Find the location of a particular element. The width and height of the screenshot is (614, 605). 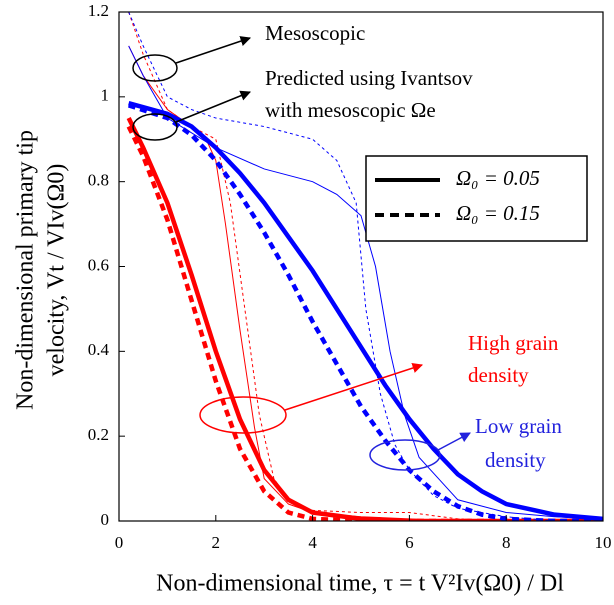

x-tick-label: 8 is located at coordinates (506, 542).